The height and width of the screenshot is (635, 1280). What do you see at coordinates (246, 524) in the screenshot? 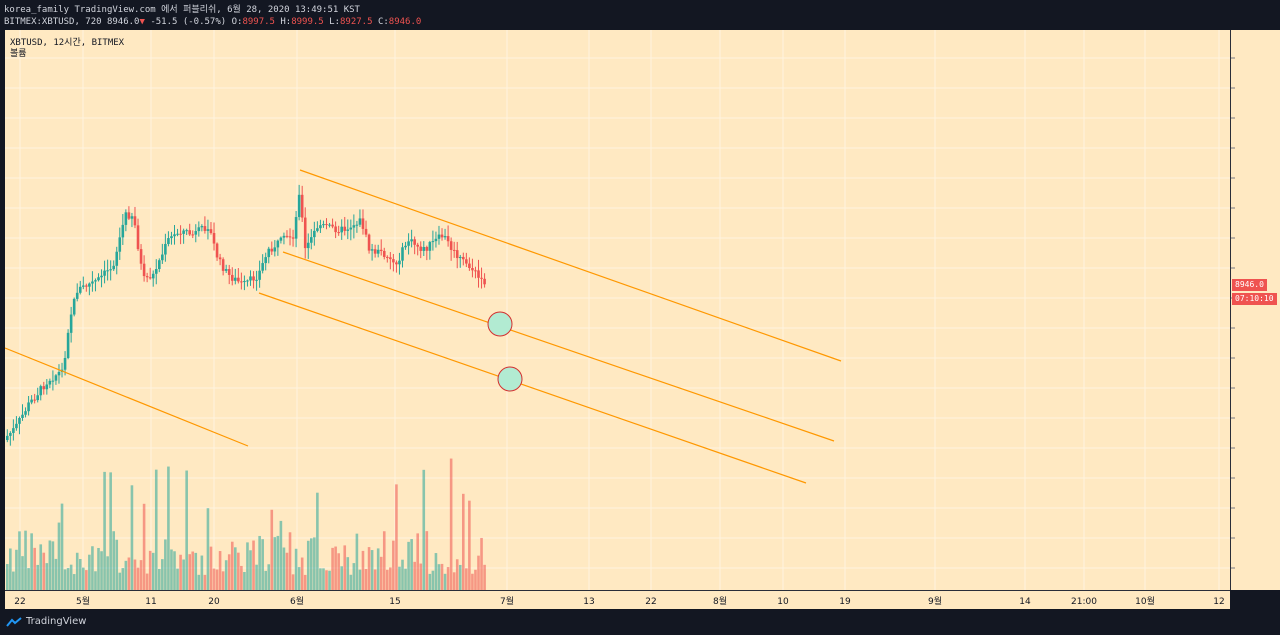
I see `volume-bars` at bounding box center [246, 524].